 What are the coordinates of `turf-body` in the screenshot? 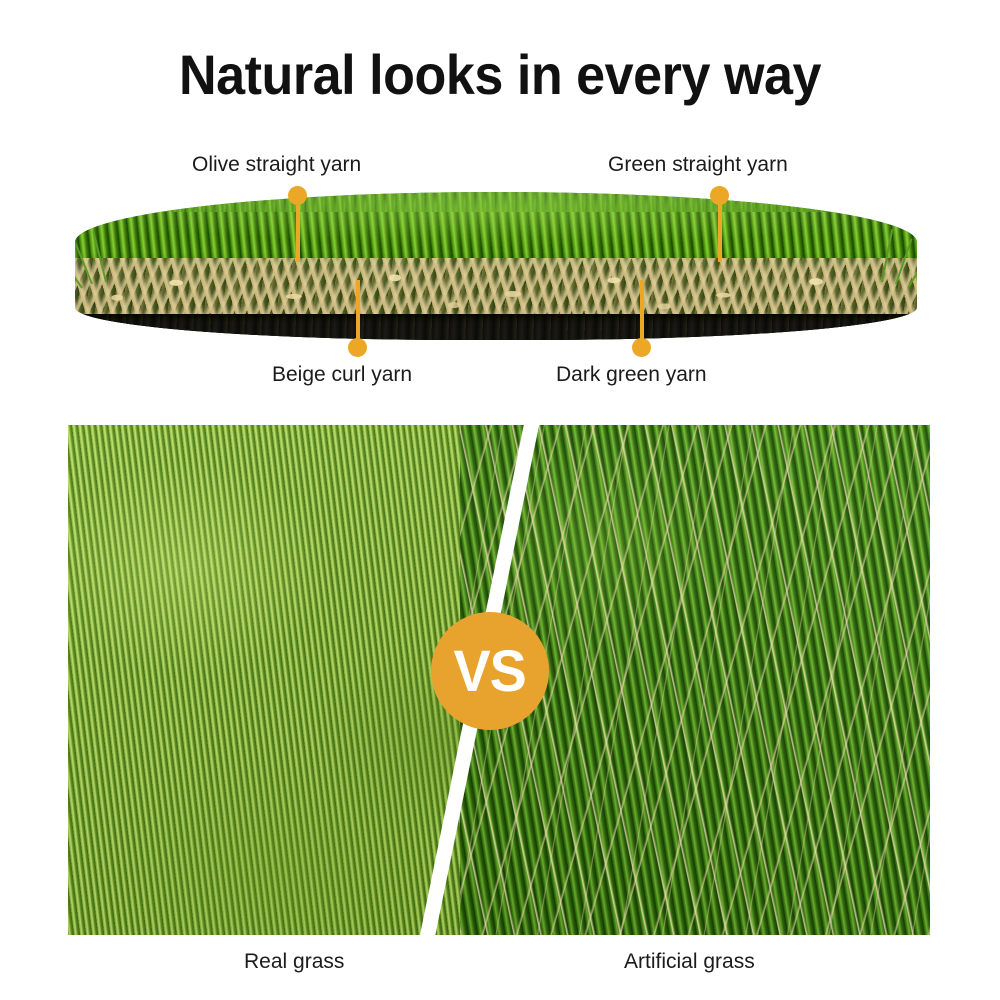 It's located at (496, 266).